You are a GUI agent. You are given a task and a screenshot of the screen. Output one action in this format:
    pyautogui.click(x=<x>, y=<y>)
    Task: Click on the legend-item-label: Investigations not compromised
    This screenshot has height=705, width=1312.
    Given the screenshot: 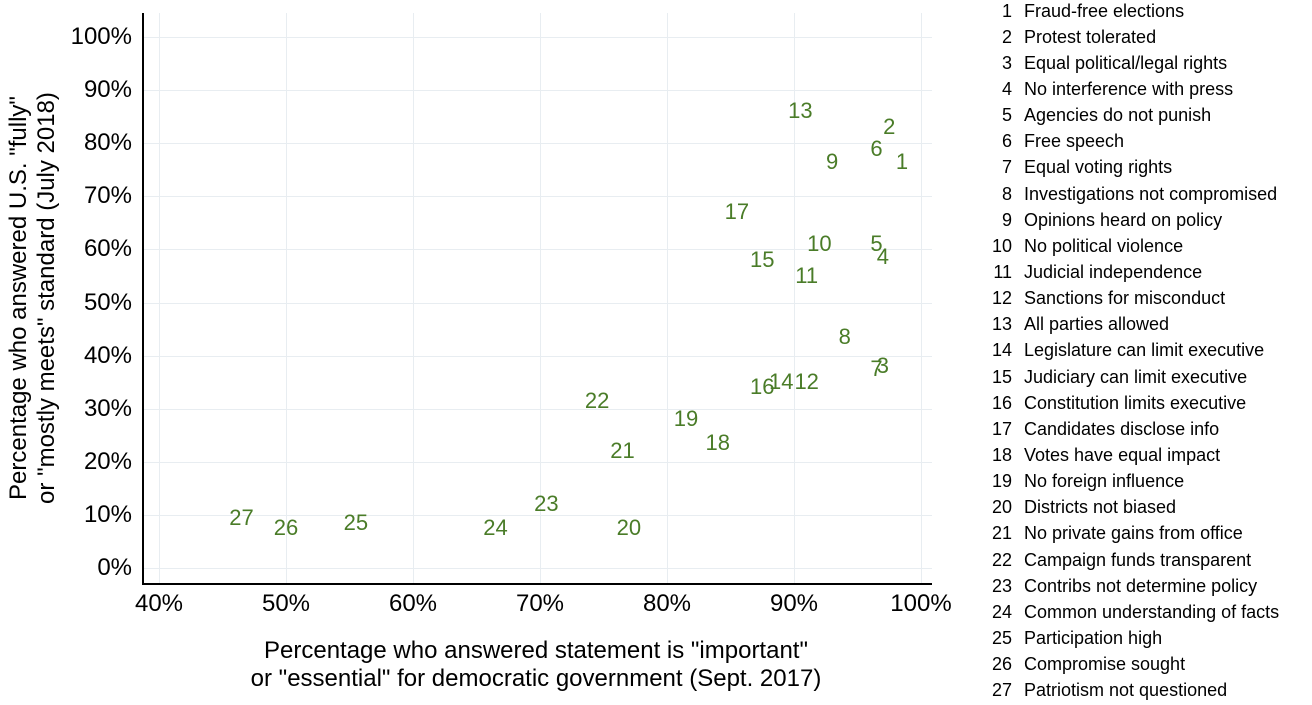 What is the action you would take?
    pyautogui.click(x=1151, y=193)
    